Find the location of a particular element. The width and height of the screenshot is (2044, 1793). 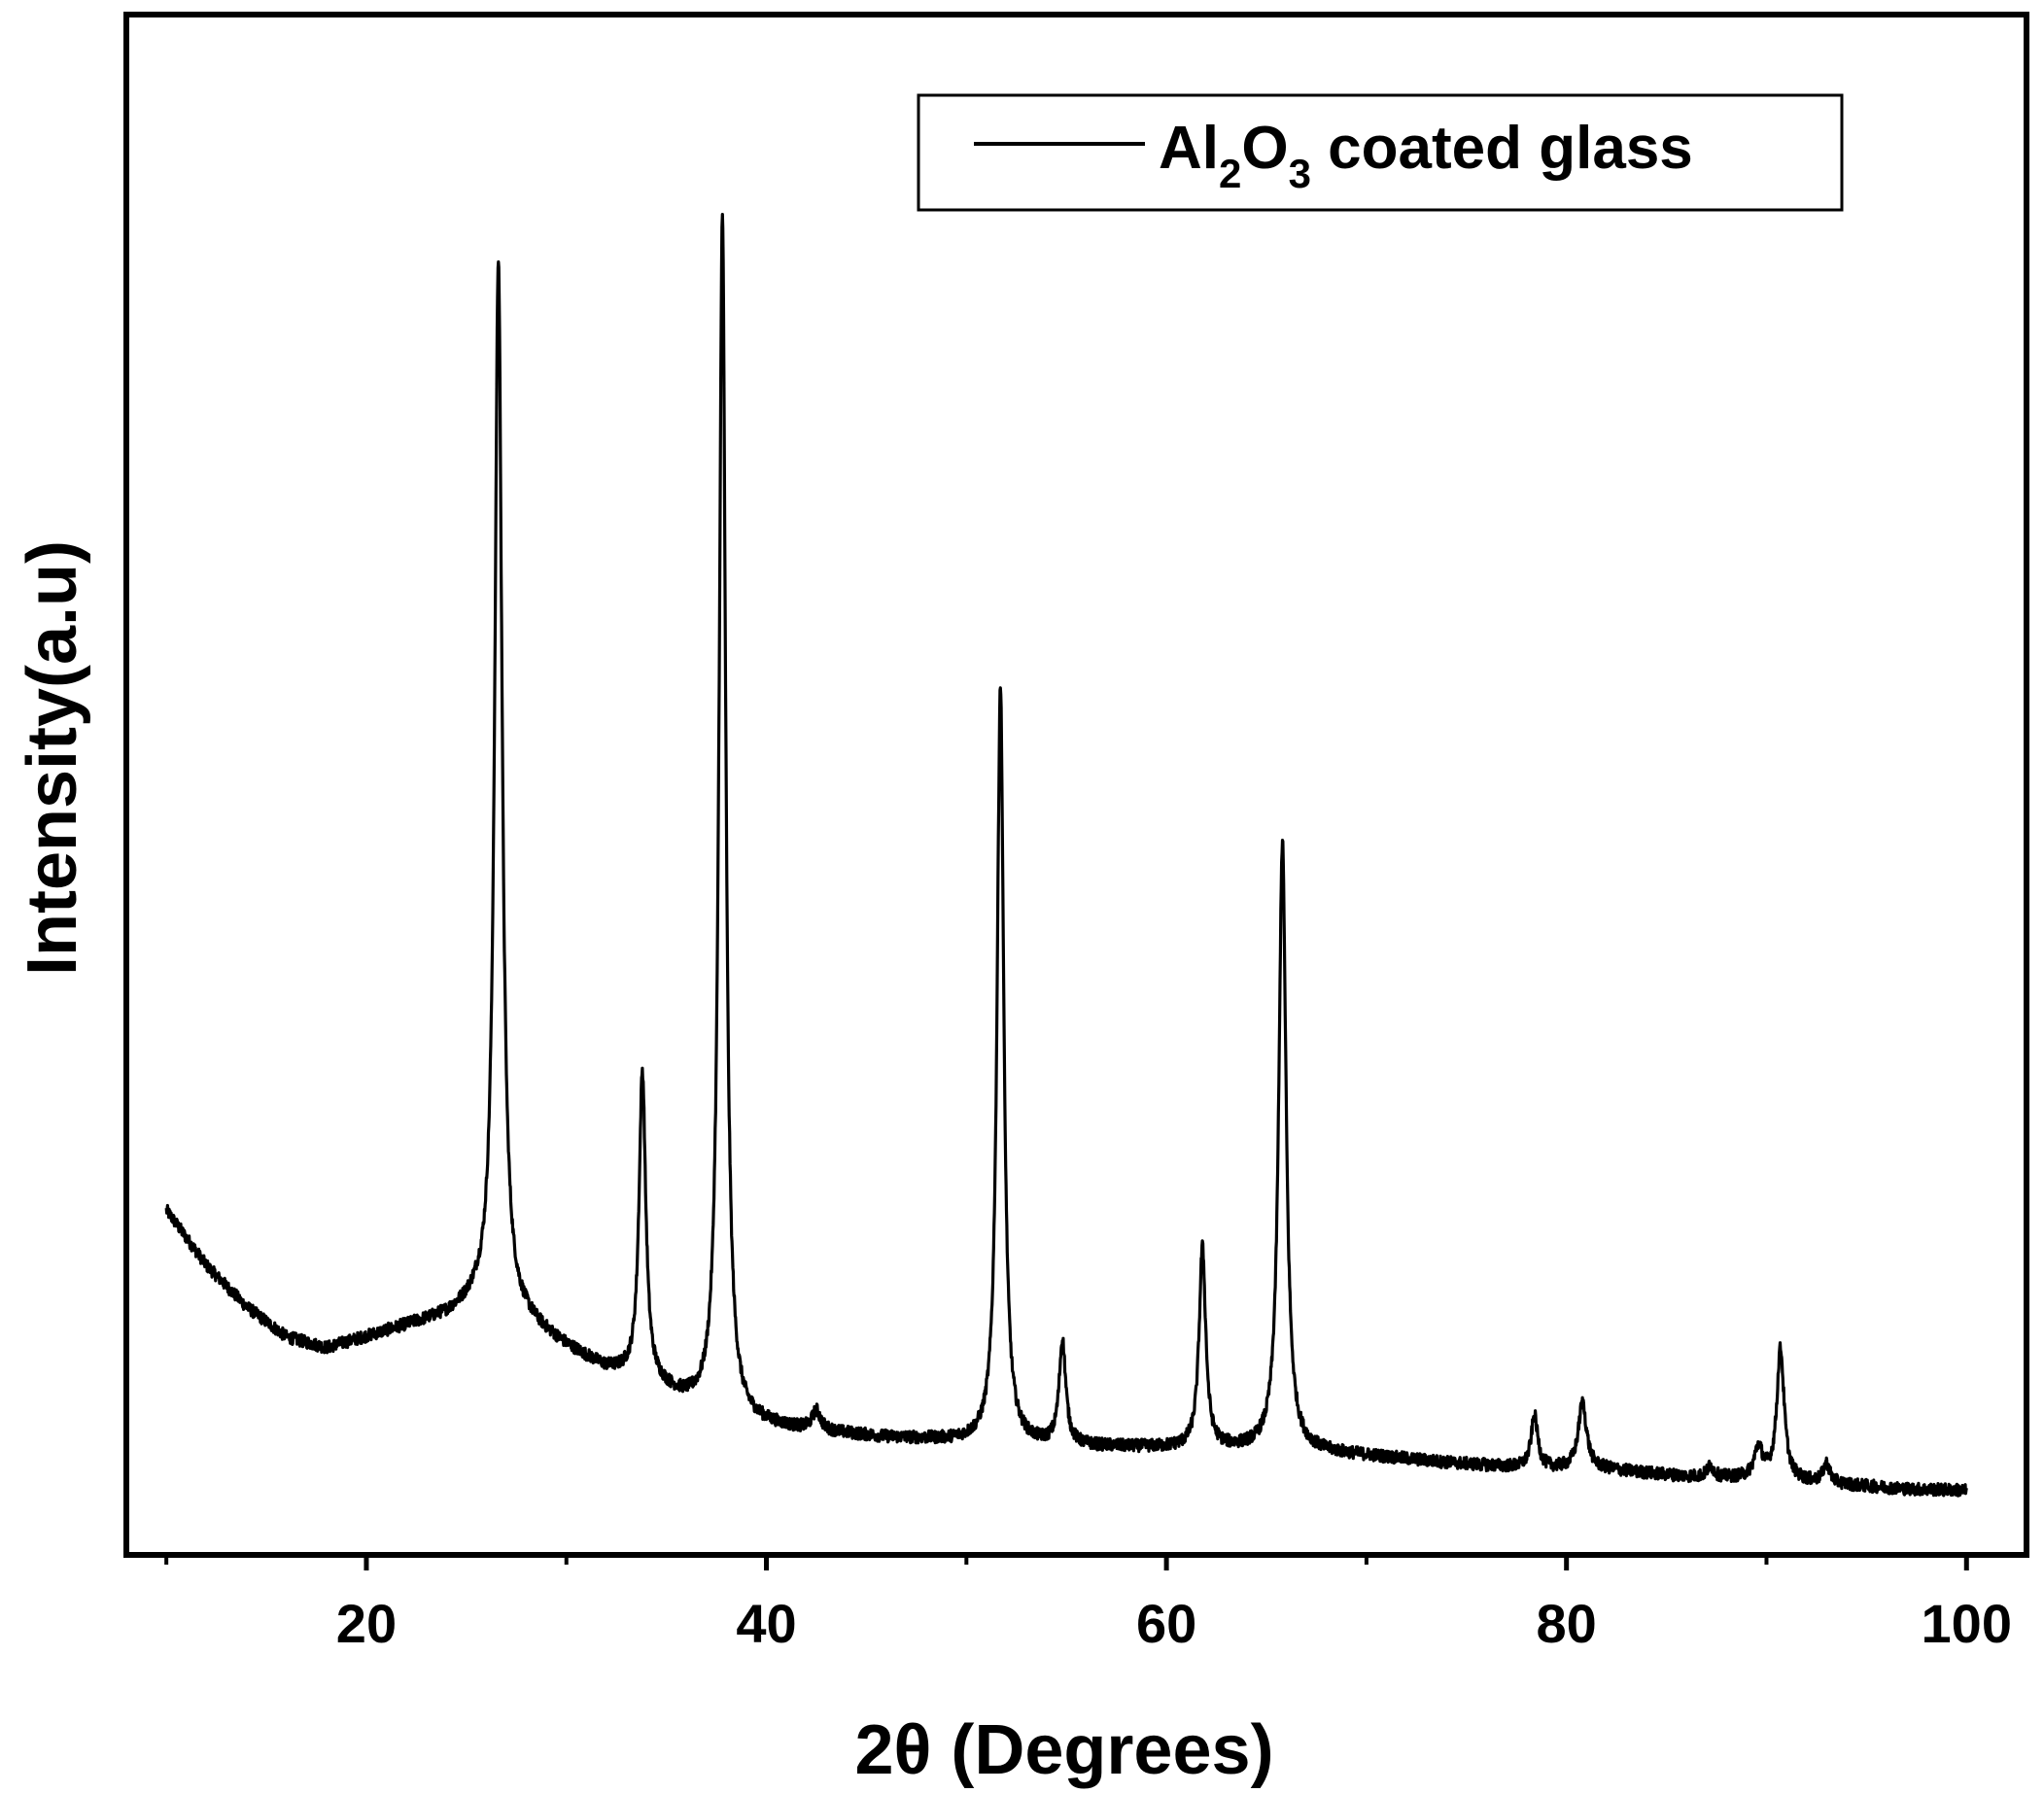

x-axis-tick-labels: 20 40 60 80 100 is located at coordinates (1174, 1624).